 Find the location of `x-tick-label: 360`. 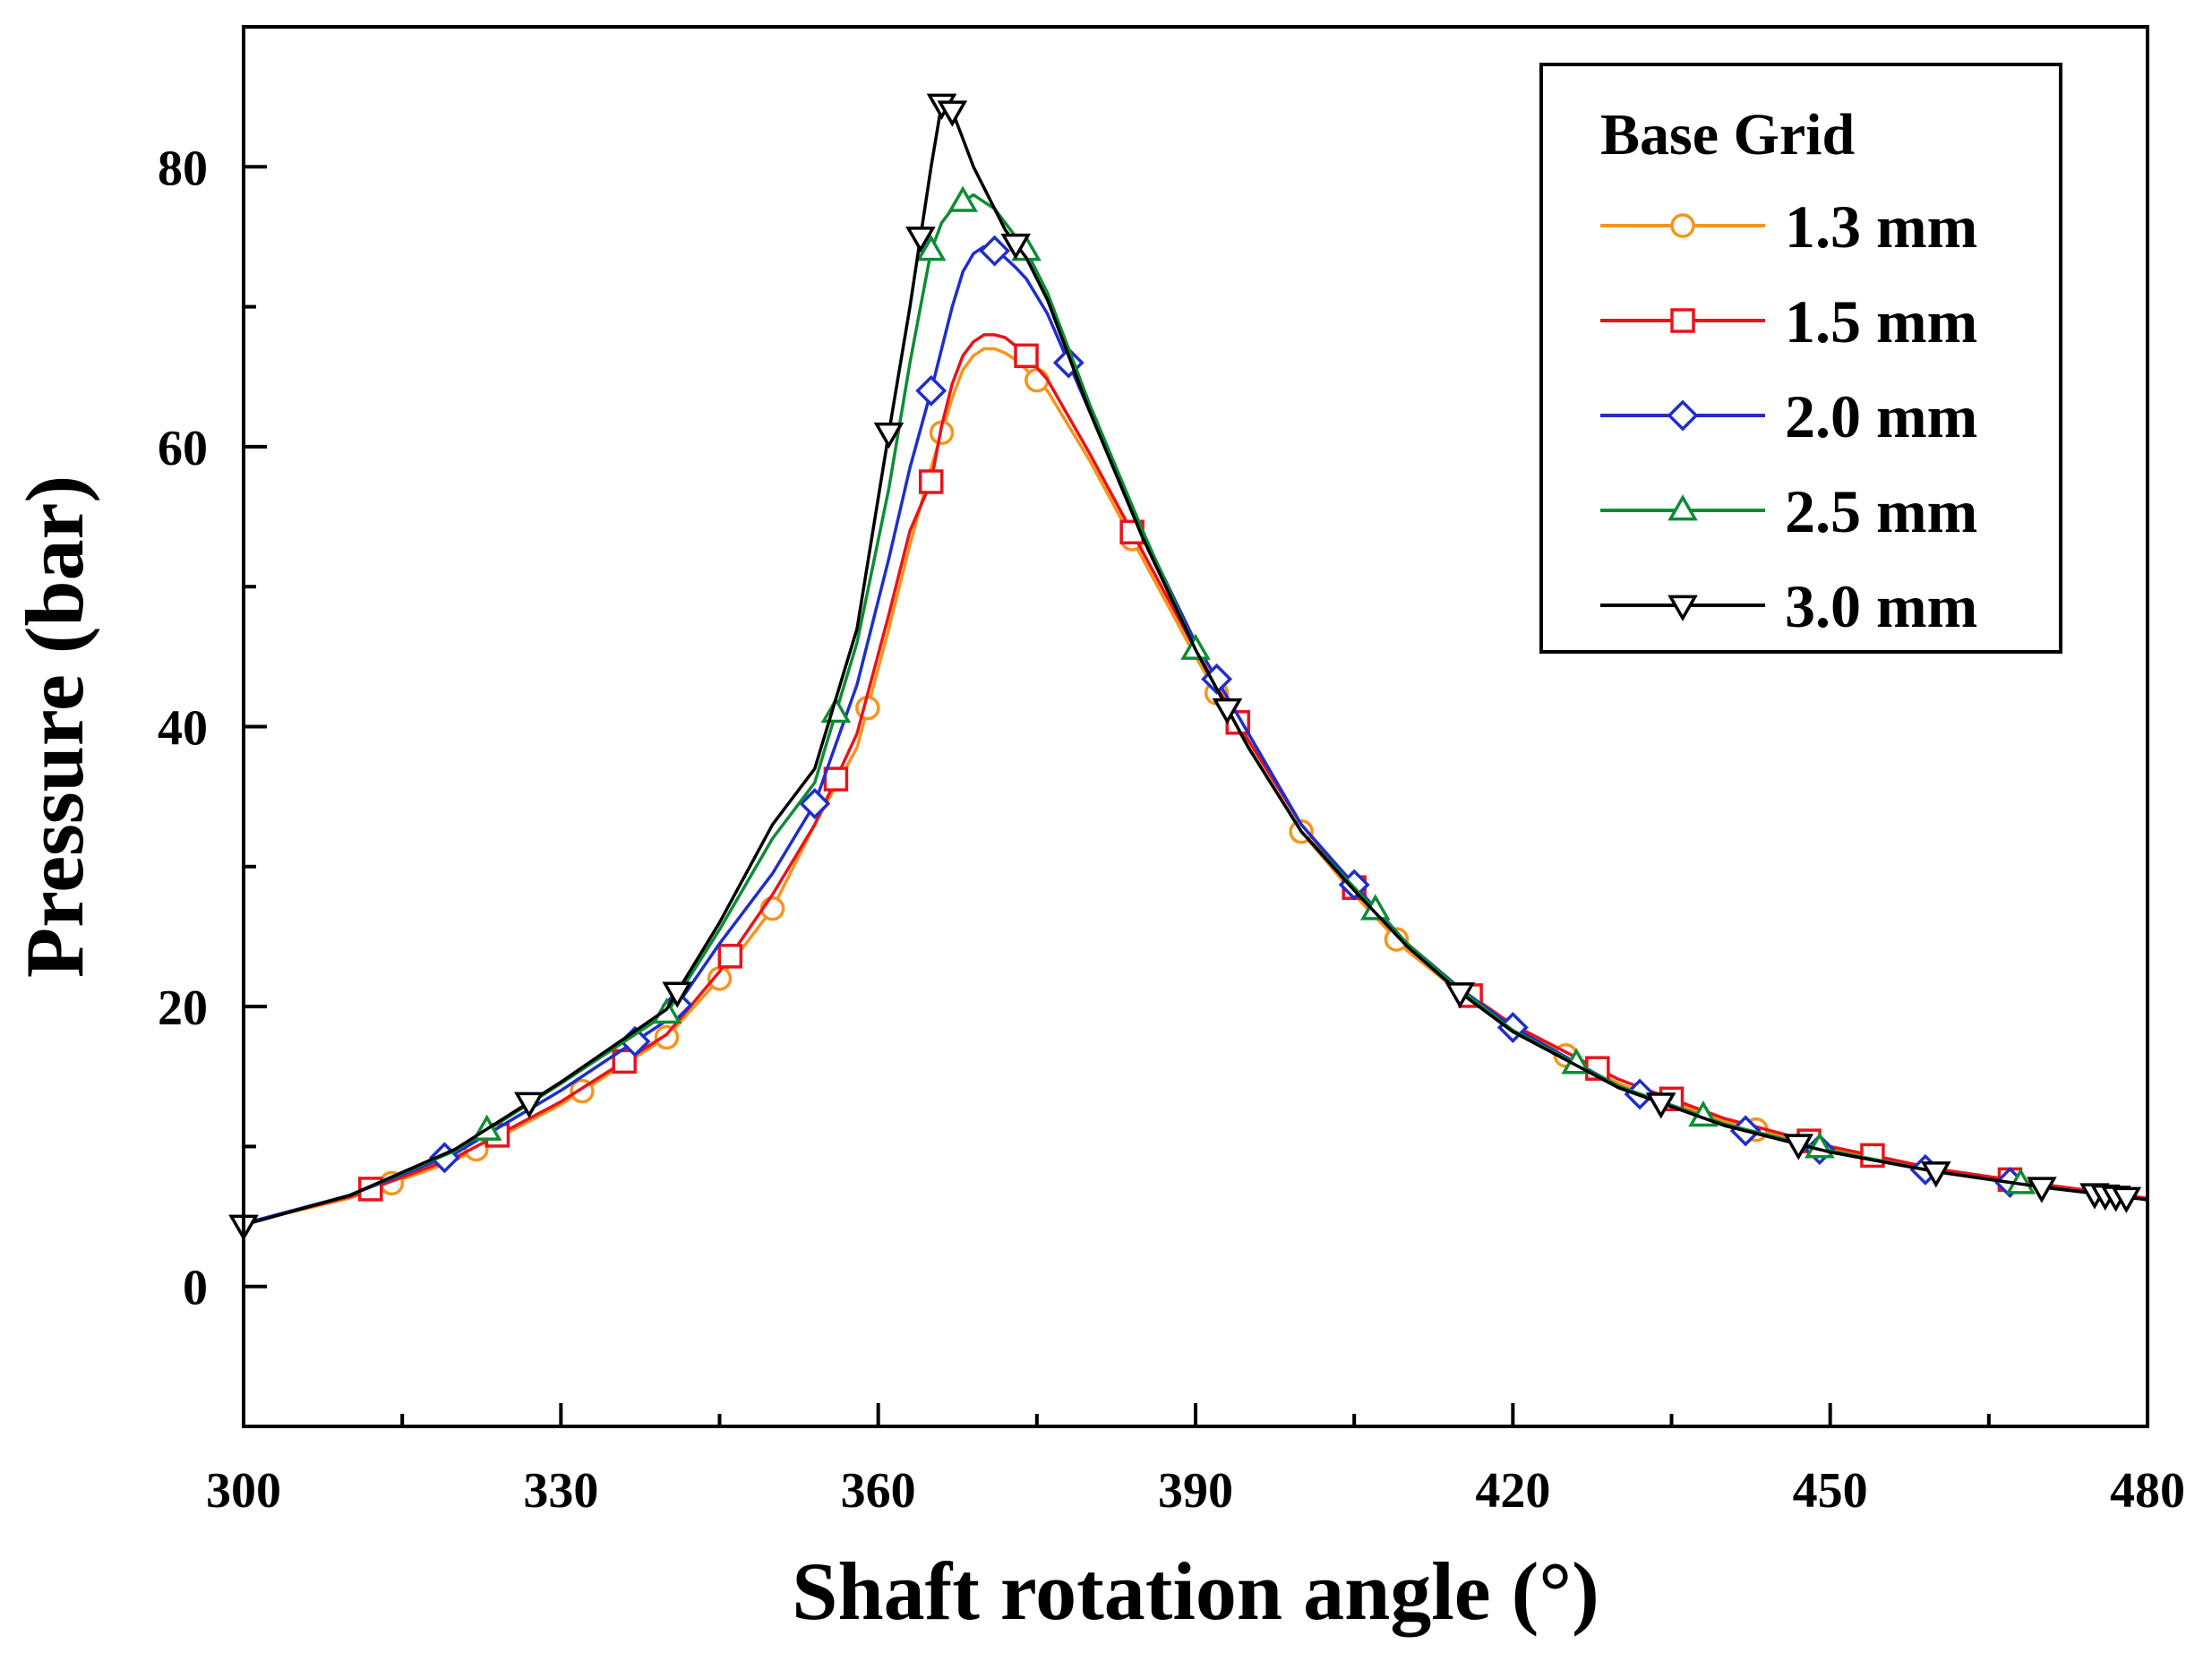

x-tick-label: 360 is located at coordinates (878, 1491).